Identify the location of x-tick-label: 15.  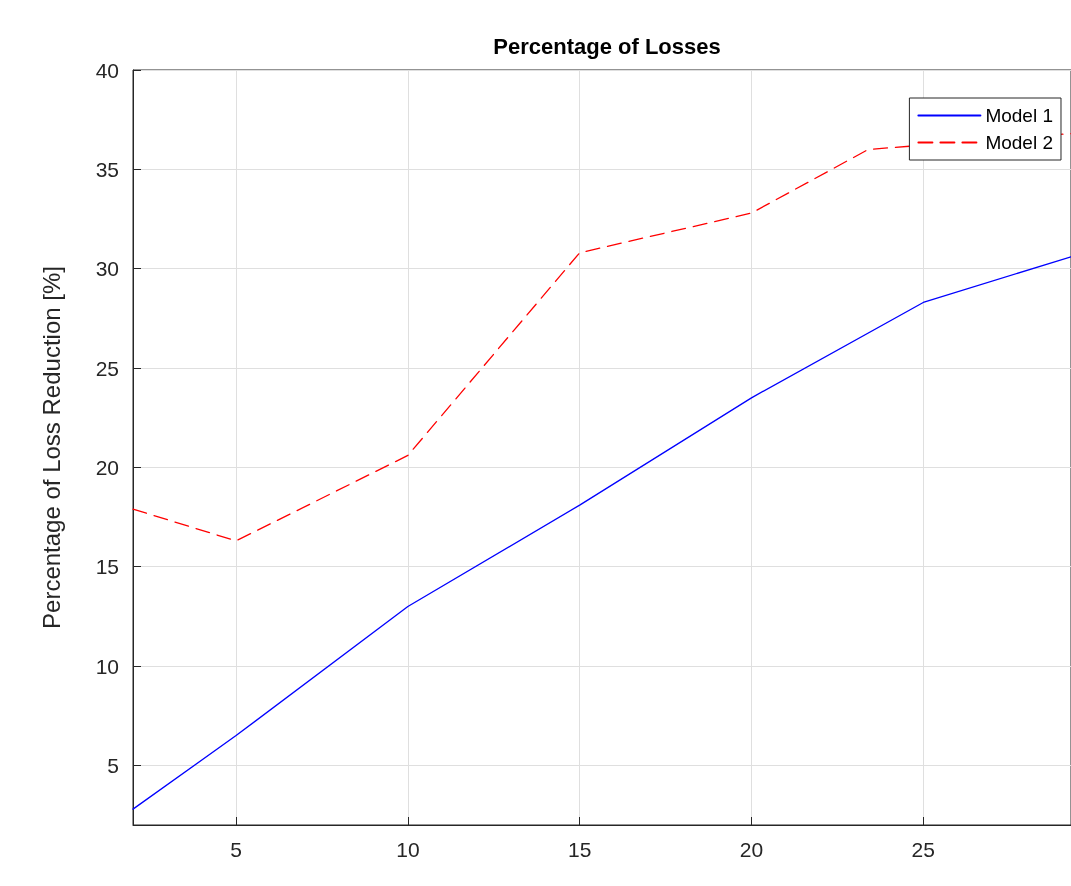
(579, 849).